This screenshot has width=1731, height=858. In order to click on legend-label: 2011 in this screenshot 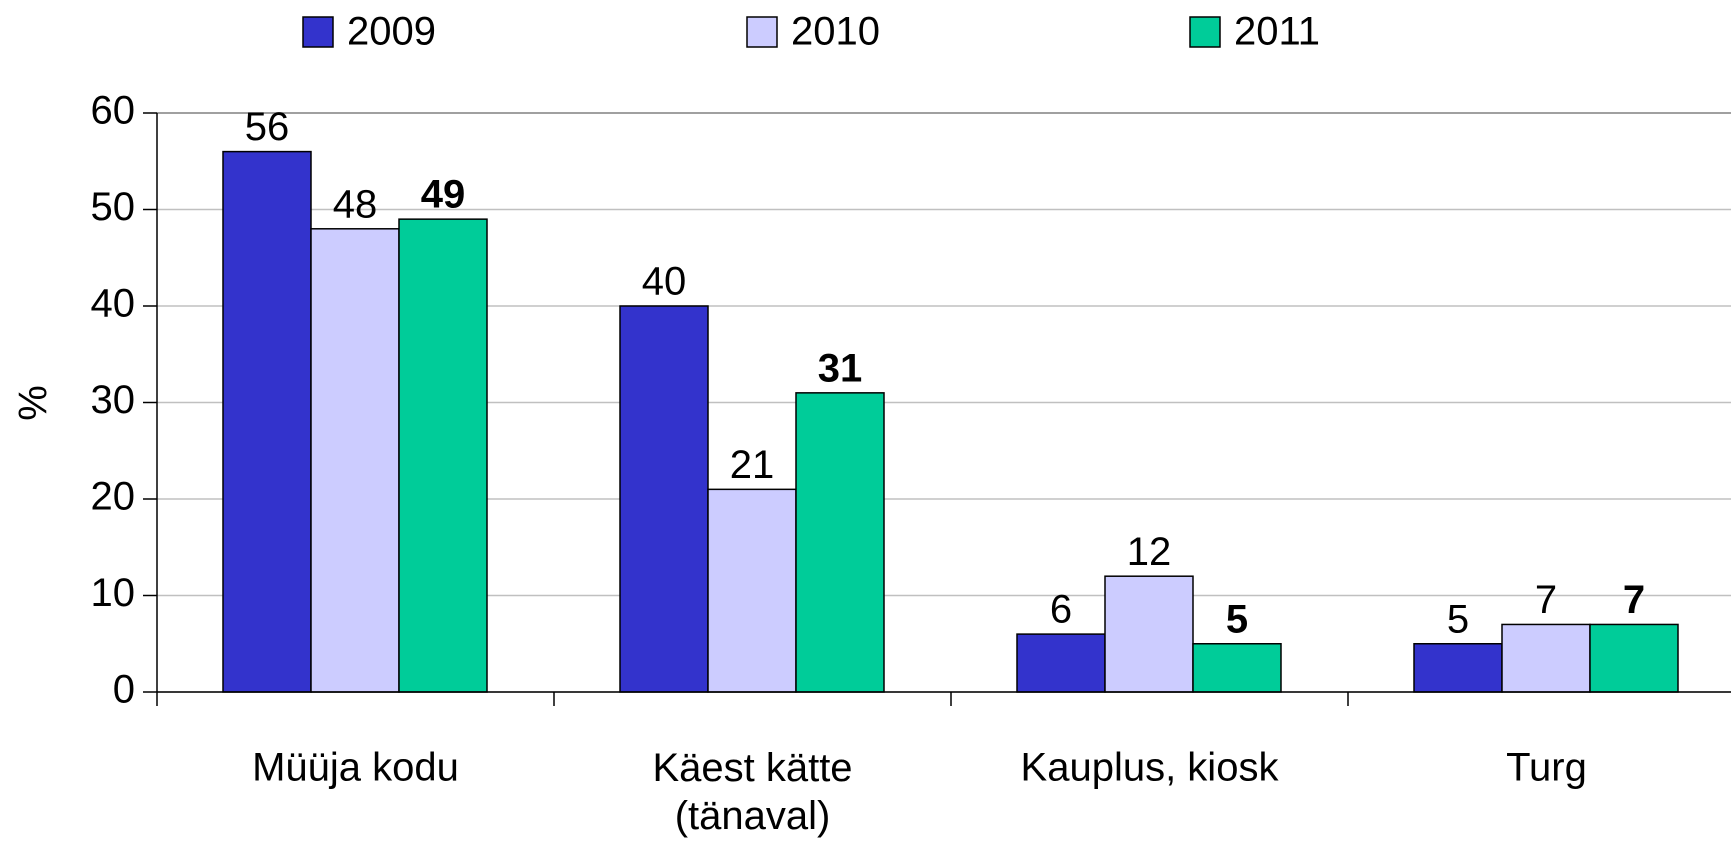, I will do `click(1277, 32)`.